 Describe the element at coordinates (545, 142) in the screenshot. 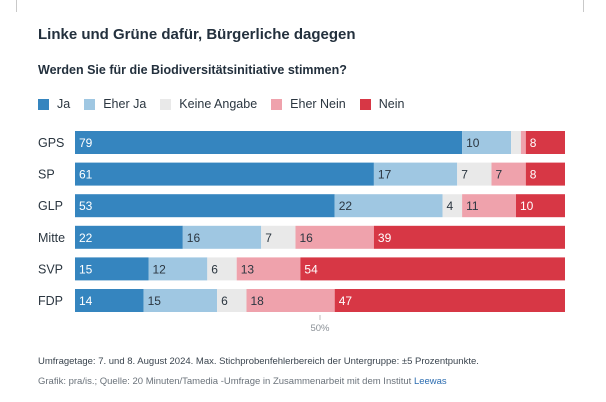

I see `bar-gps-nein` at that location.